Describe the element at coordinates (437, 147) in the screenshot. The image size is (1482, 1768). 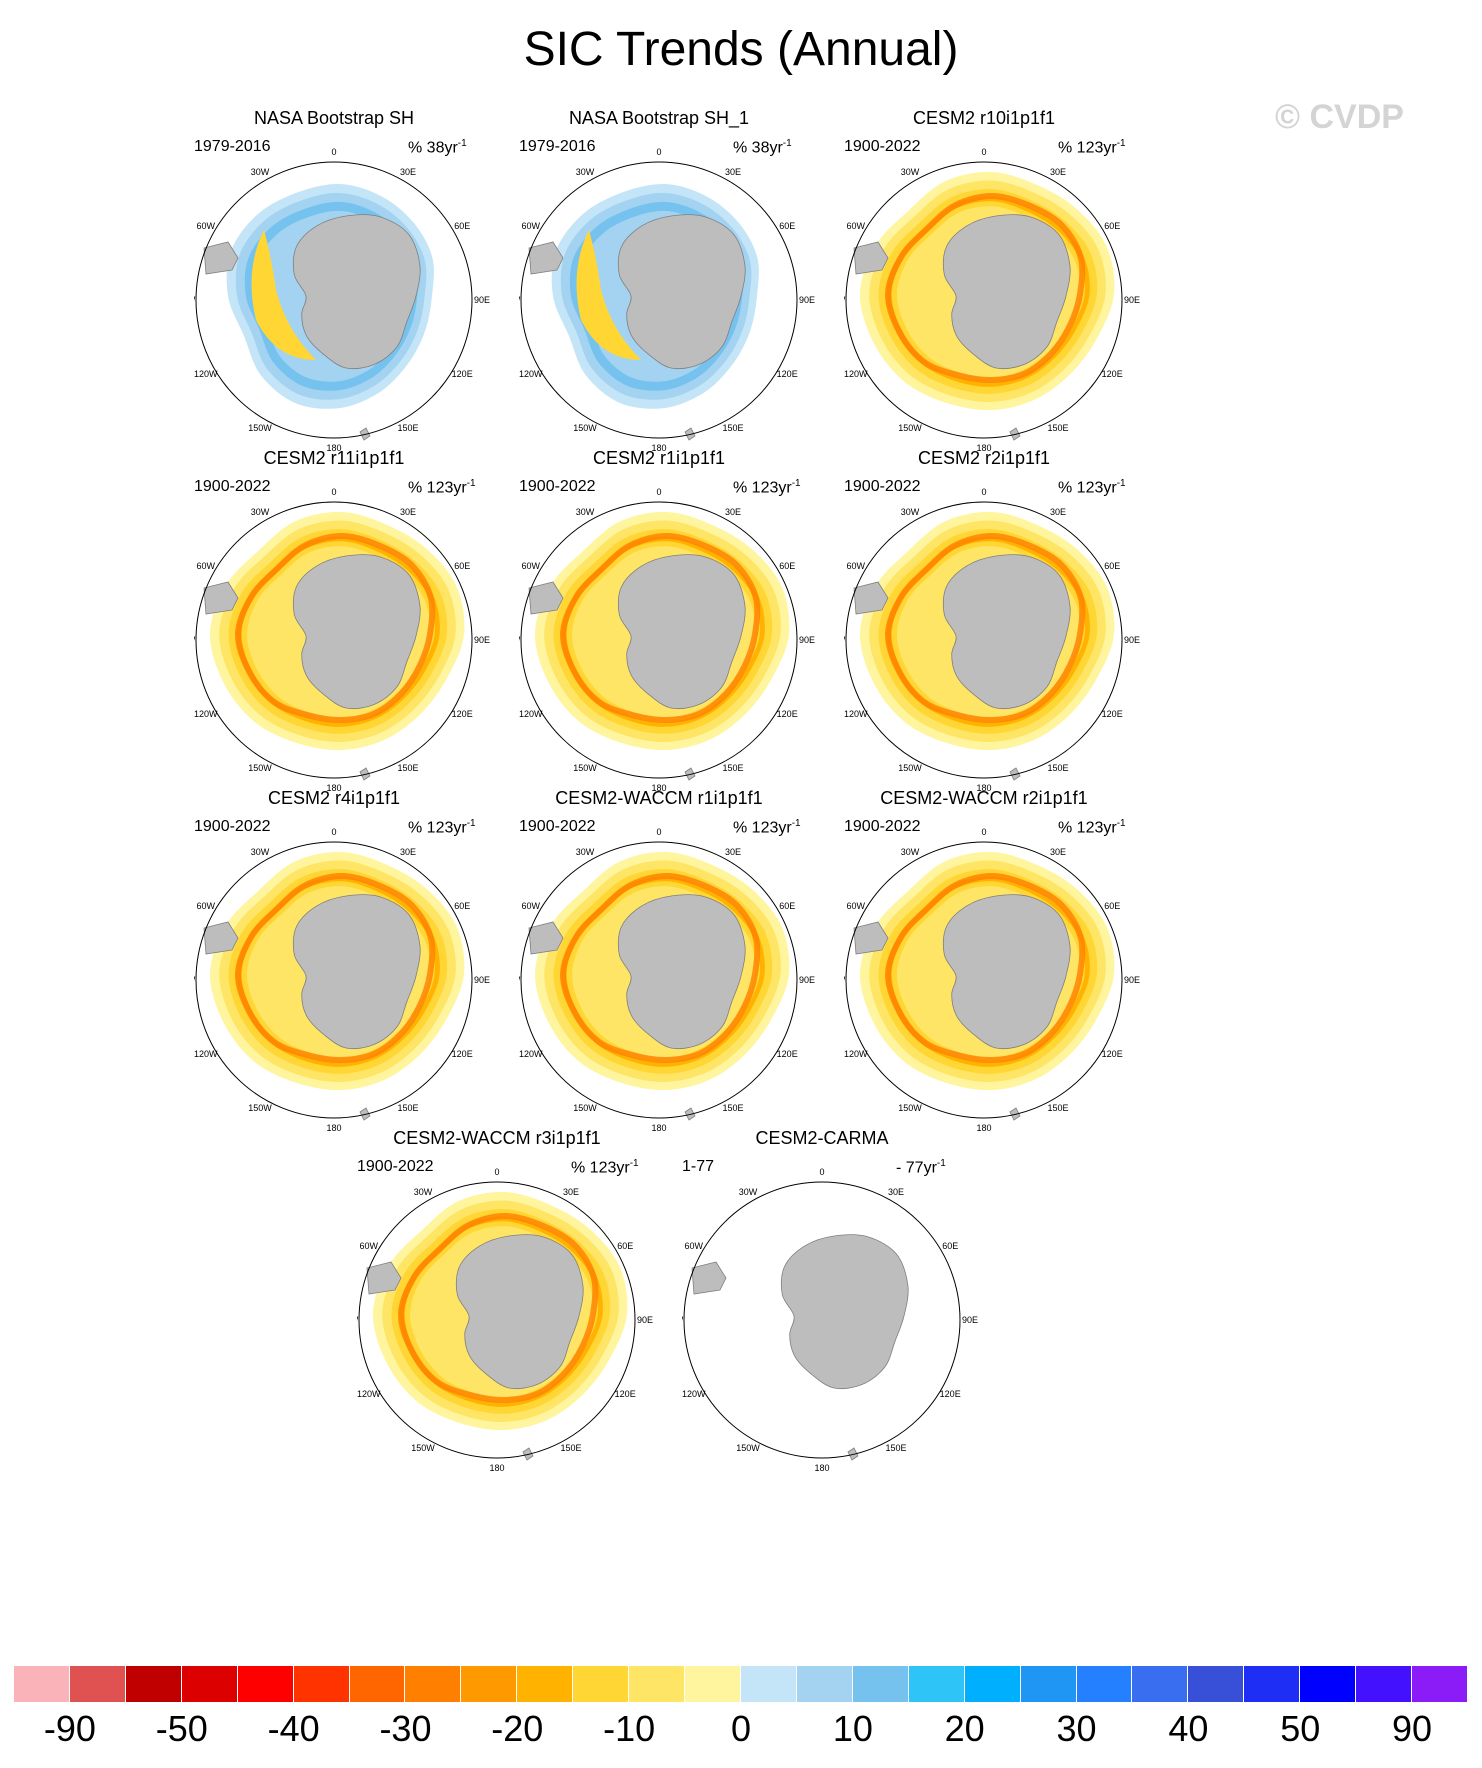
I see `panel-units: % 38yr-1` at that location.